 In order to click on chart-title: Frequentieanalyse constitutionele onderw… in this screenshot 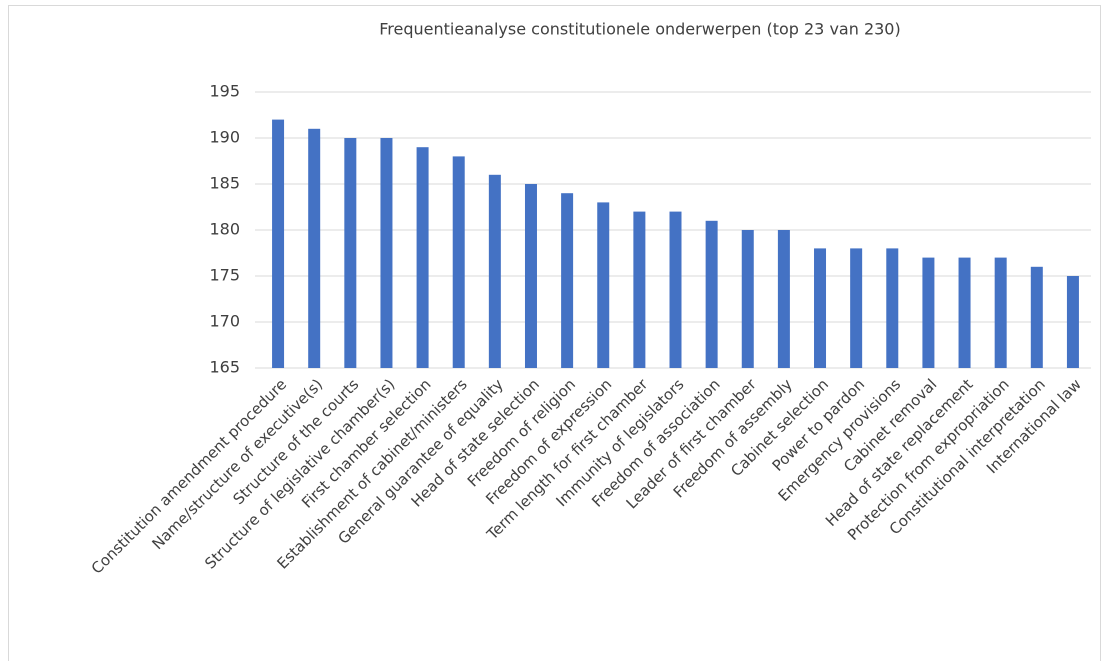, I will do `click(639, 29)`.